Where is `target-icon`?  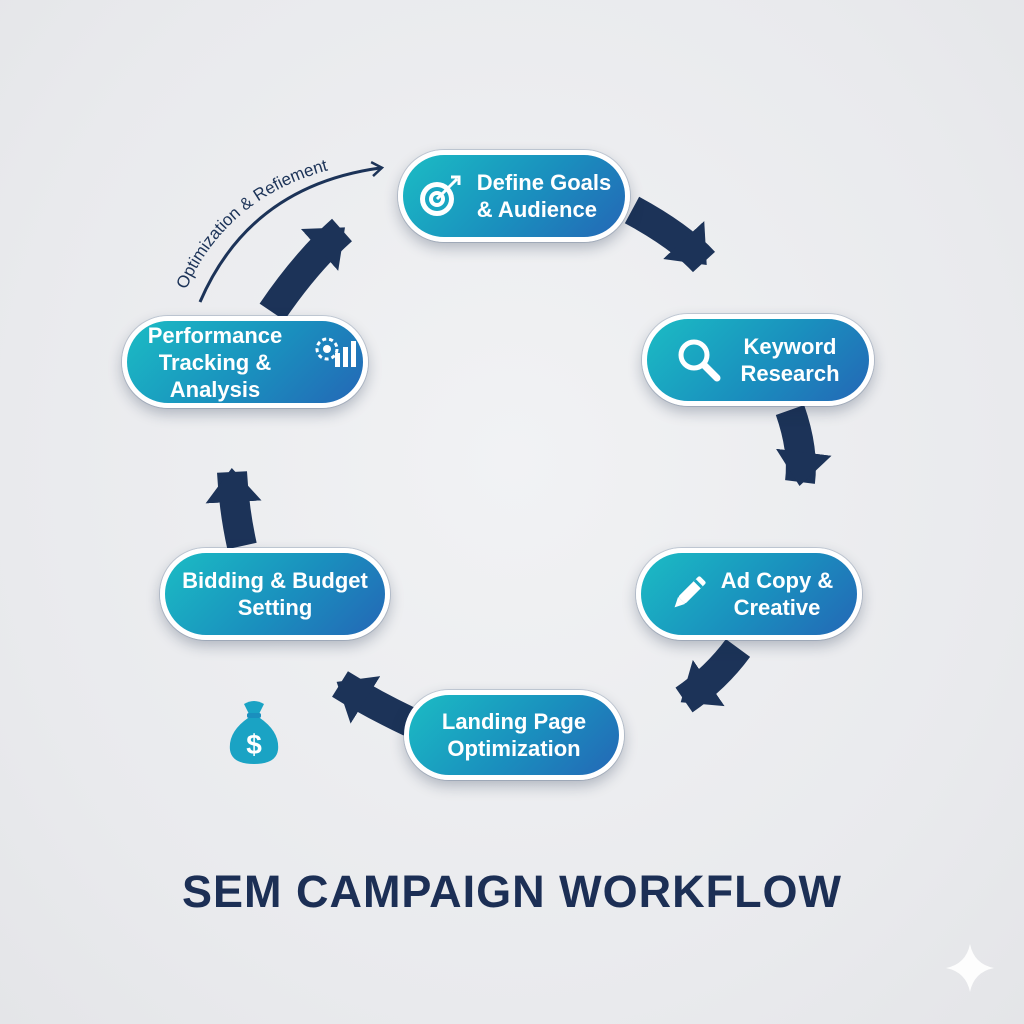
target-icon is located at coordinates (440, 196).